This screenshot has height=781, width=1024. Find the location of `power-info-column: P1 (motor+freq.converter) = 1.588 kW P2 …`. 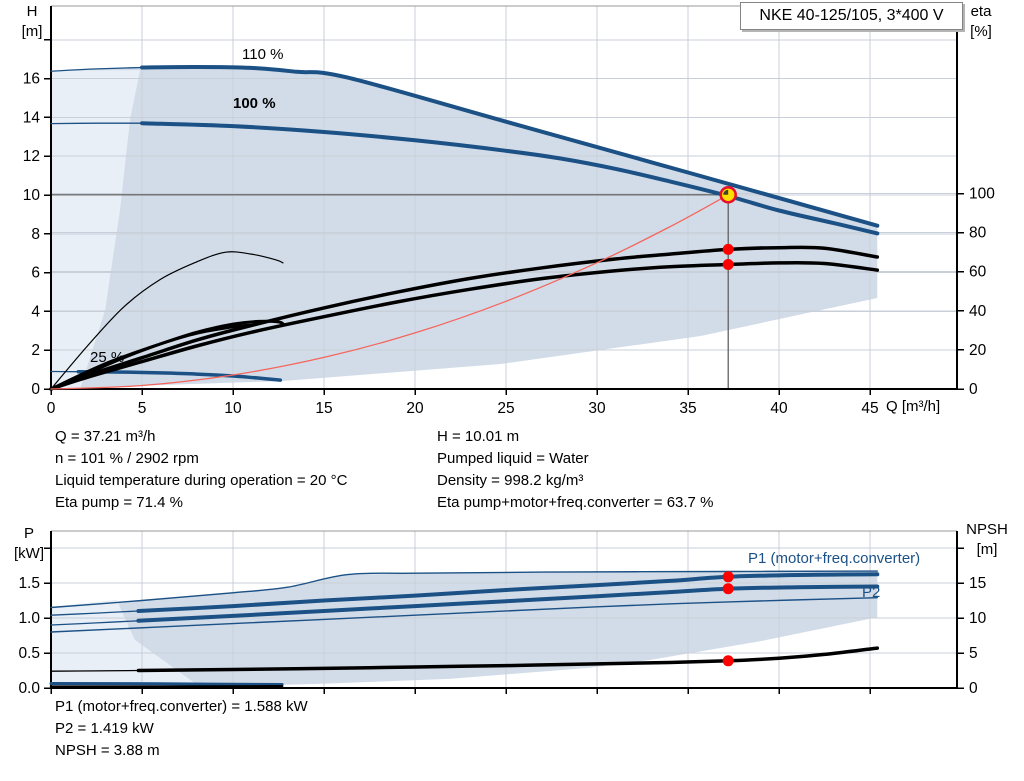

power-info-column: P1 (motor+freq.converter) = 1.588 kW P2 … is located at coordinates (181, 730).